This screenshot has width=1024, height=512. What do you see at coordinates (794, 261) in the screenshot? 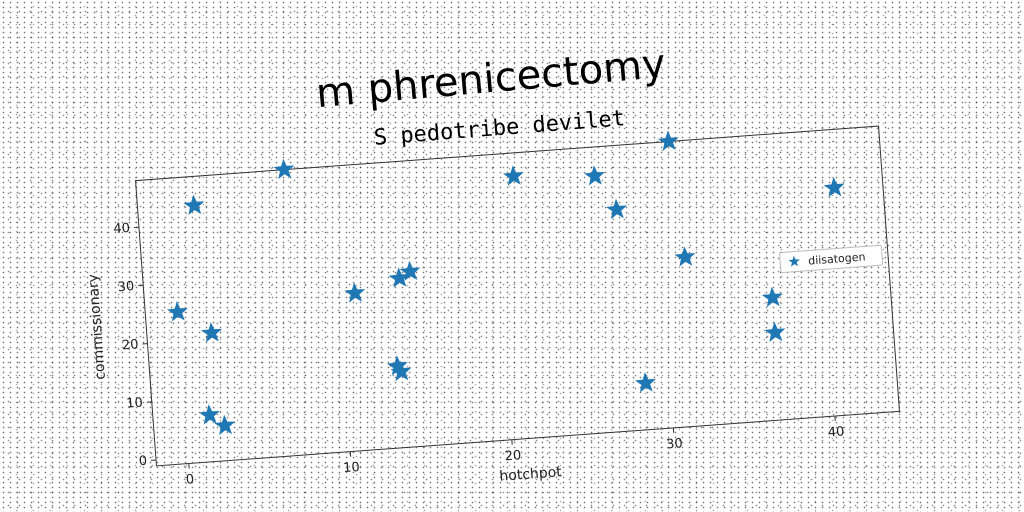
I see `legend-marker-star` at bounding box center [794, 261].